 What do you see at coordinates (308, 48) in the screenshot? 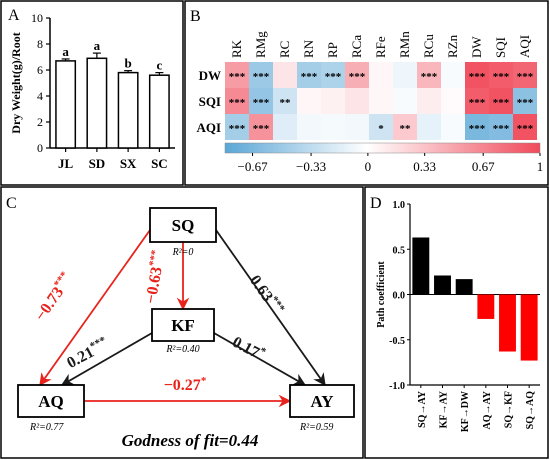
I see `b-column-label: RN` at bounding box center [308, 48].